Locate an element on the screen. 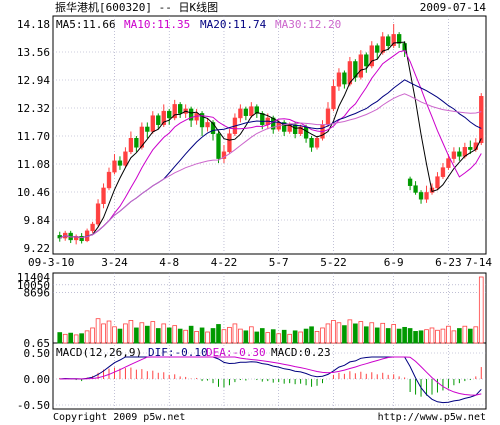 This screenshot has height=425, width=500. ma20-legend: MA20:11.74 is located at coordinates (233, 24).